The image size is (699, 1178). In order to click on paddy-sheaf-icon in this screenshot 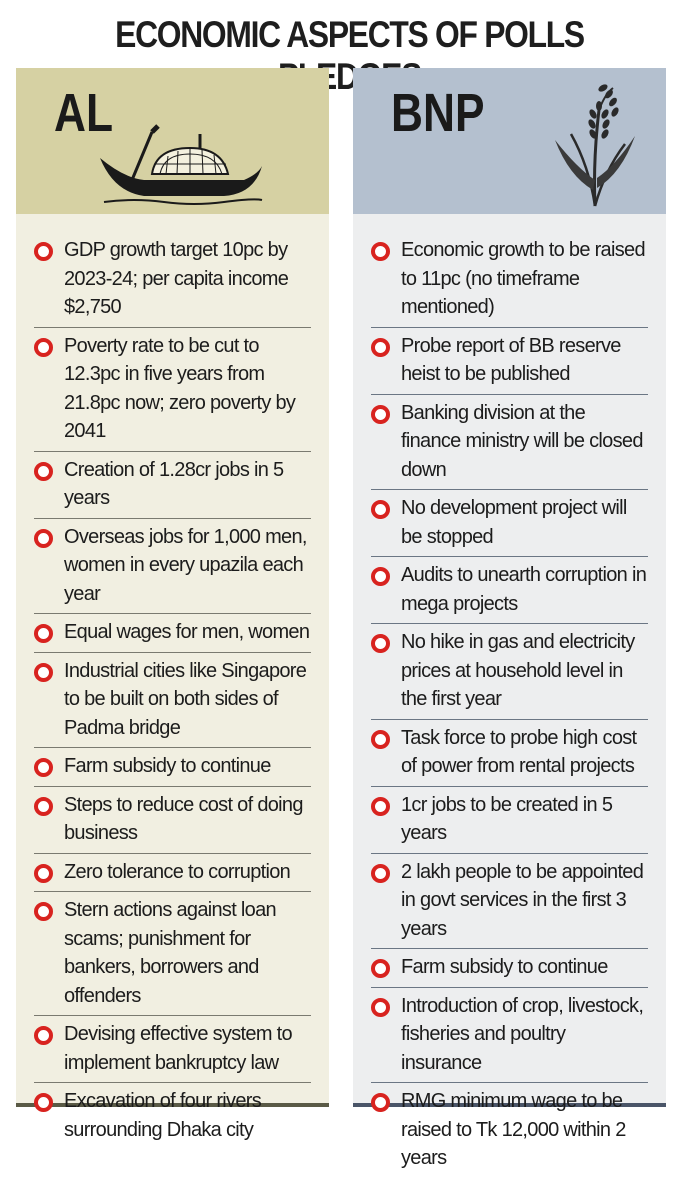, I will do `click(595, 145)`.